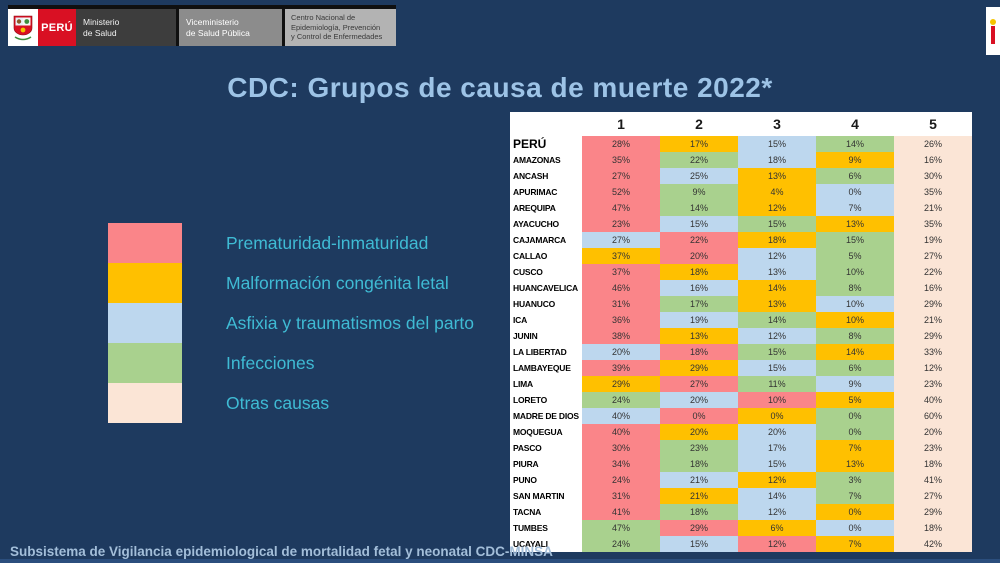  Describe the element at coordinates (777, 192) in the screenshot. I see `value-cell: 4%` at that location.